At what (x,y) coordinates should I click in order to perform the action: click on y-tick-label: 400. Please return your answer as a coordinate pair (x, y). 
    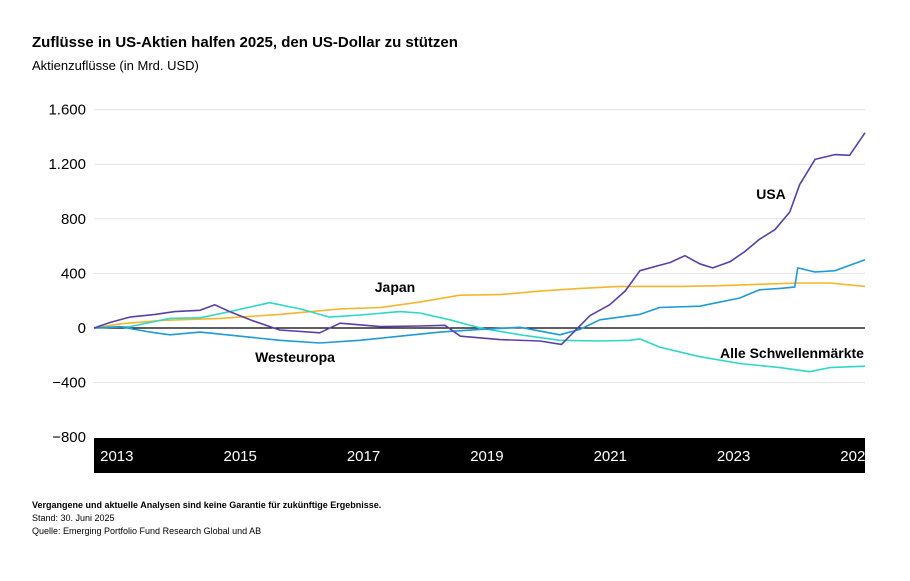
    Looking at the image, I should click on (73, 273).